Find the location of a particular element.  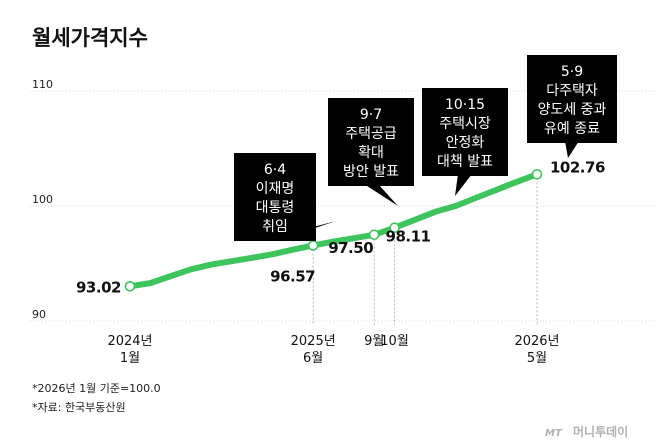

annotation-text: 주택시장 is located at coordinates (465, 124).